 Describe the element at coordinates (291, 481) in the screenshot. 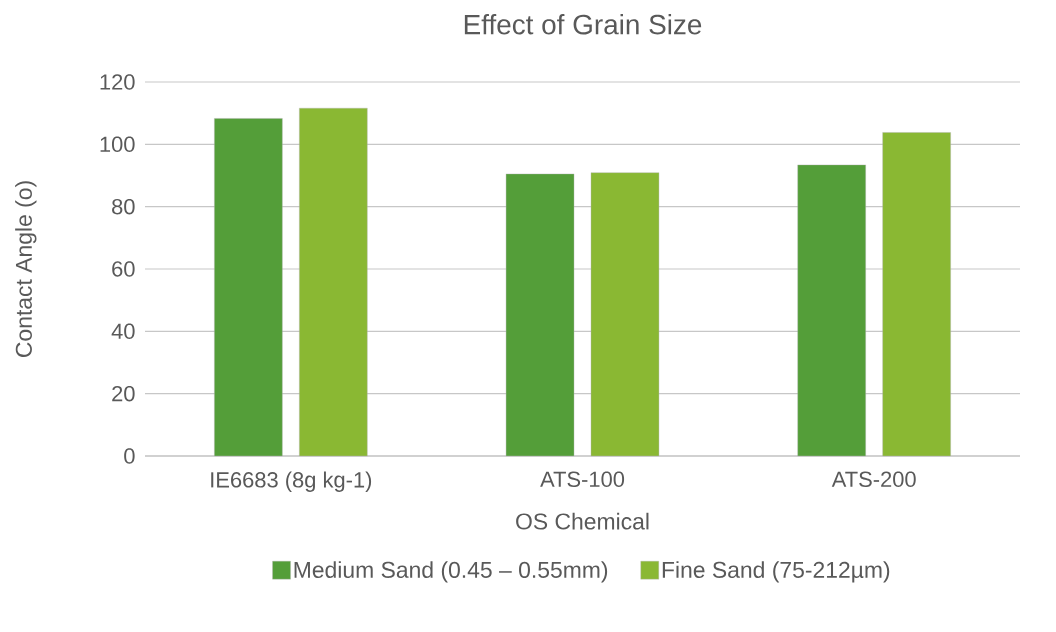

I see `x-tick-label: IE6683 (8g kg-1)` at that location.